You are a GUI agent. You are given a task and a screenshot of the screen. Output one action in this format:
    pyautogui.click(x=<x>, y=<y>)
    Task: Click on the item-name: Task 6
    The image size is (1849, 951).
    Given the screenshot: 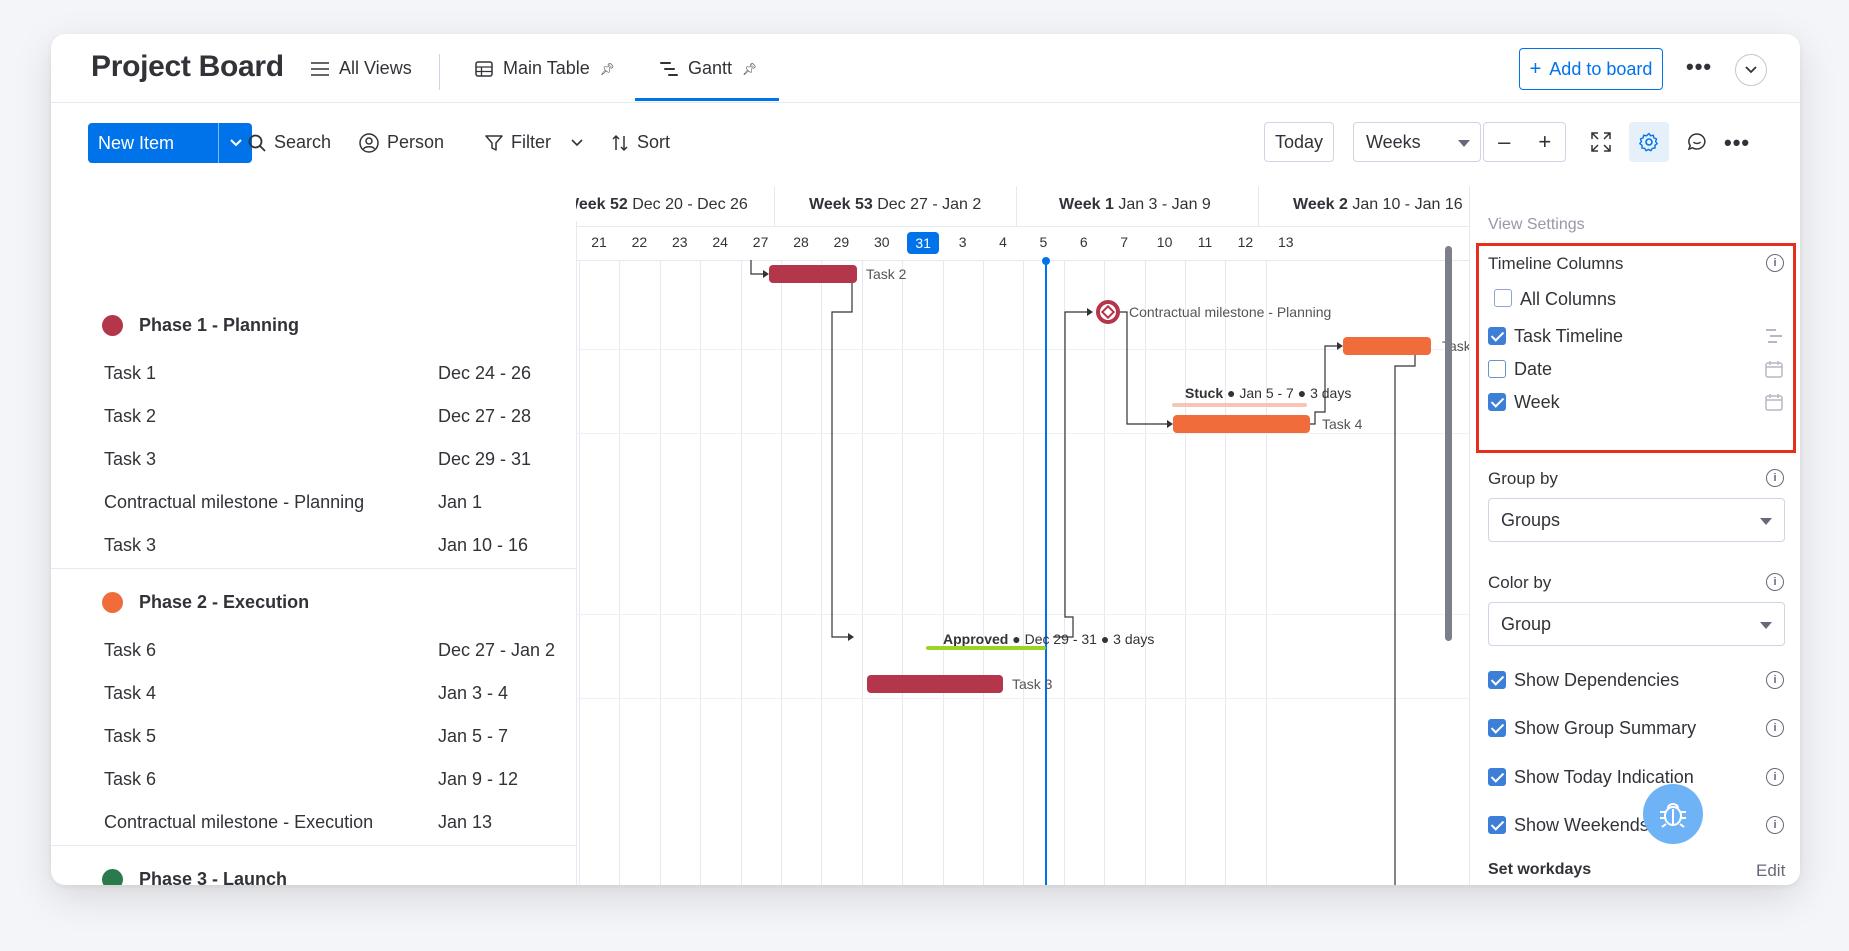 What is the action you would take?
    pyautogui.click(x=130, y=650)
    